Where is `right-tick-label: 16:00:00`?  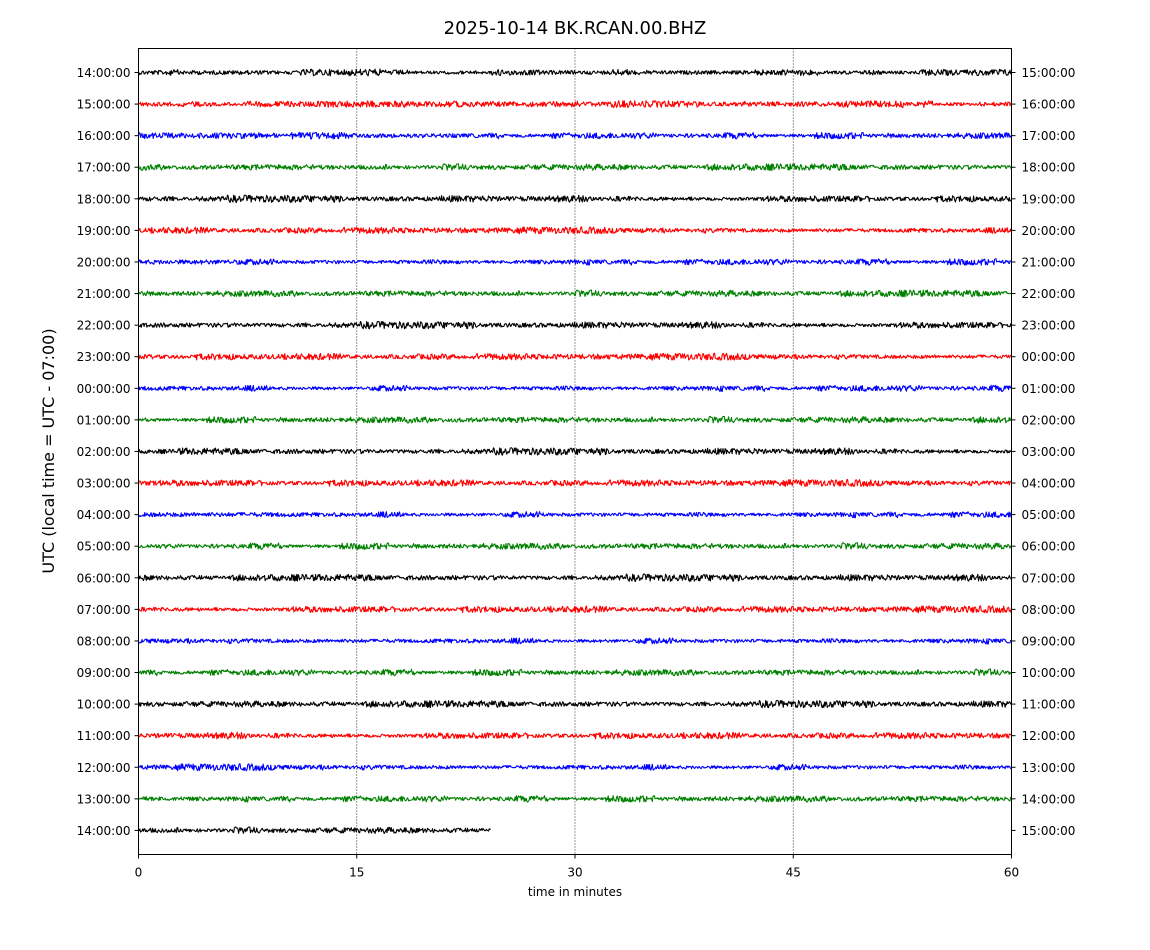
right-tick-label: 16:00:00 is located at coordinates (1049, 105).